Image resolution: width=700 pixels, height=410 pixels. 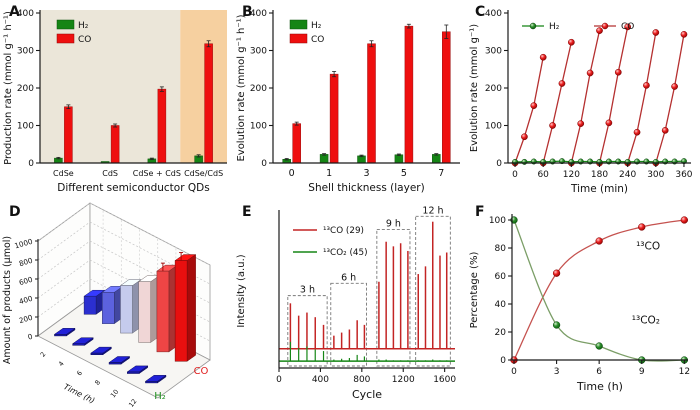 What do you see at coordinates (480, 12) in the screenshot?
I see `panel-c-label: C` at bounding box center [480, 12].